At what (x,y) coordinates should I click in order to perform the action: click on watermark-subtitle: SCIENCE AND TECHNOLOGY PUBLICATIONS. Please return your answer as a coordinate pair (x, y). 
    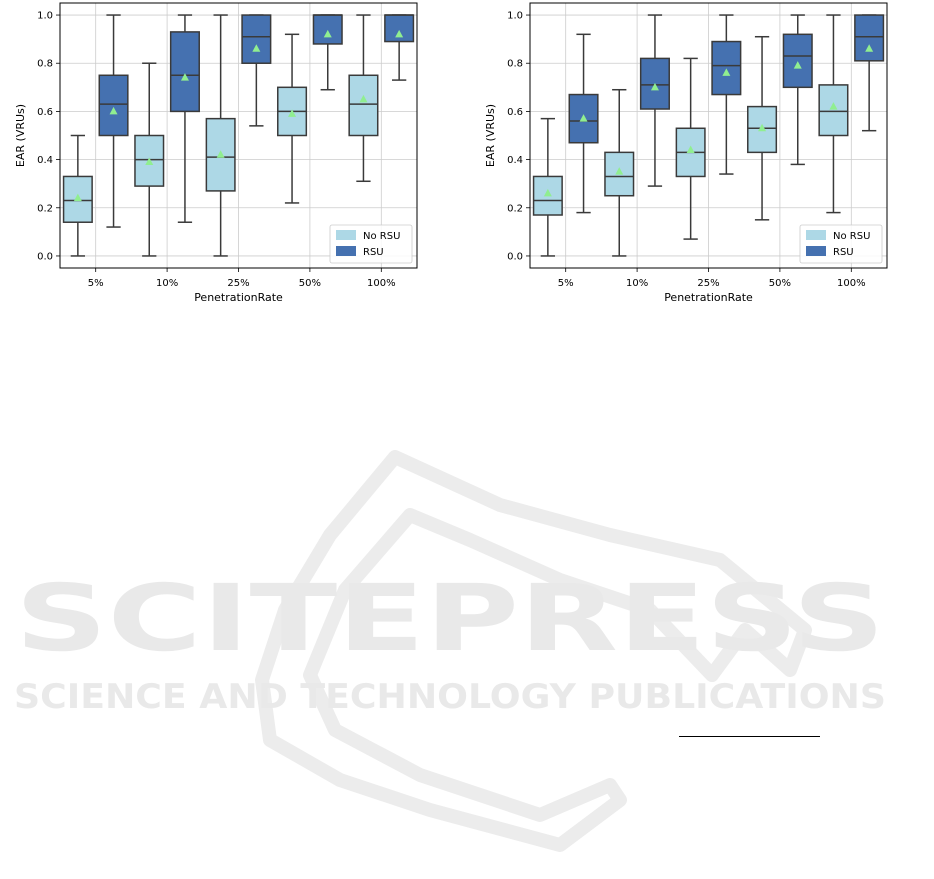
    Looking at the image, I should click on (450, 697).